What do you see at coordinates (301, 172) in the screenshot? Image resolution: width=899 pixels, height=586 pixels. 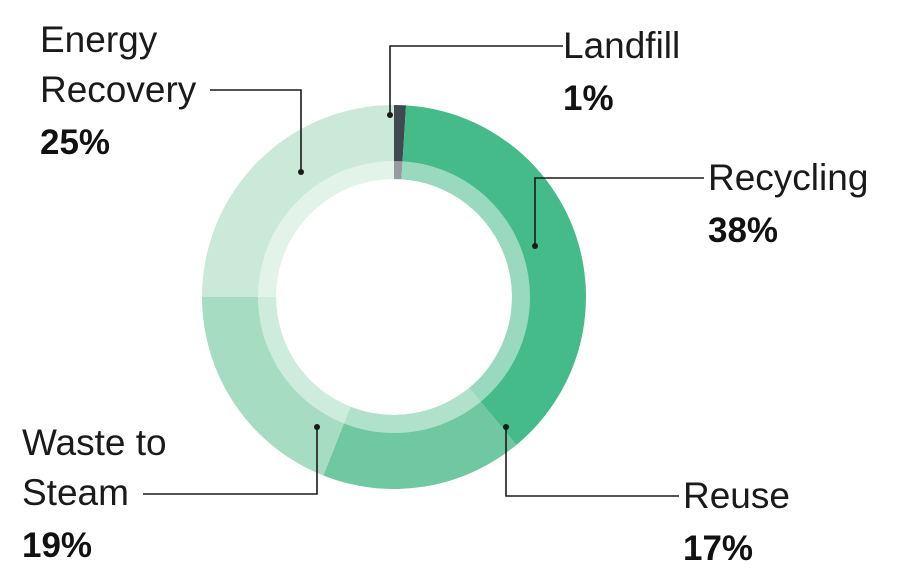 I see `leader-dot-energy-recovery` at bounding box center [301, 172].